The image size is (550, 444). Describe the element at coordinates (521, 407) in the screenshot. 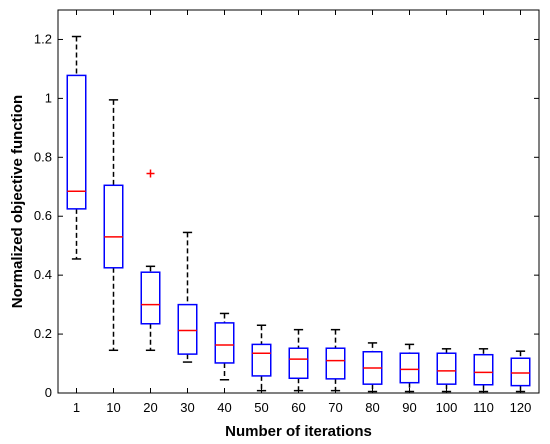

I see `x-tick-label: 120` at that location.